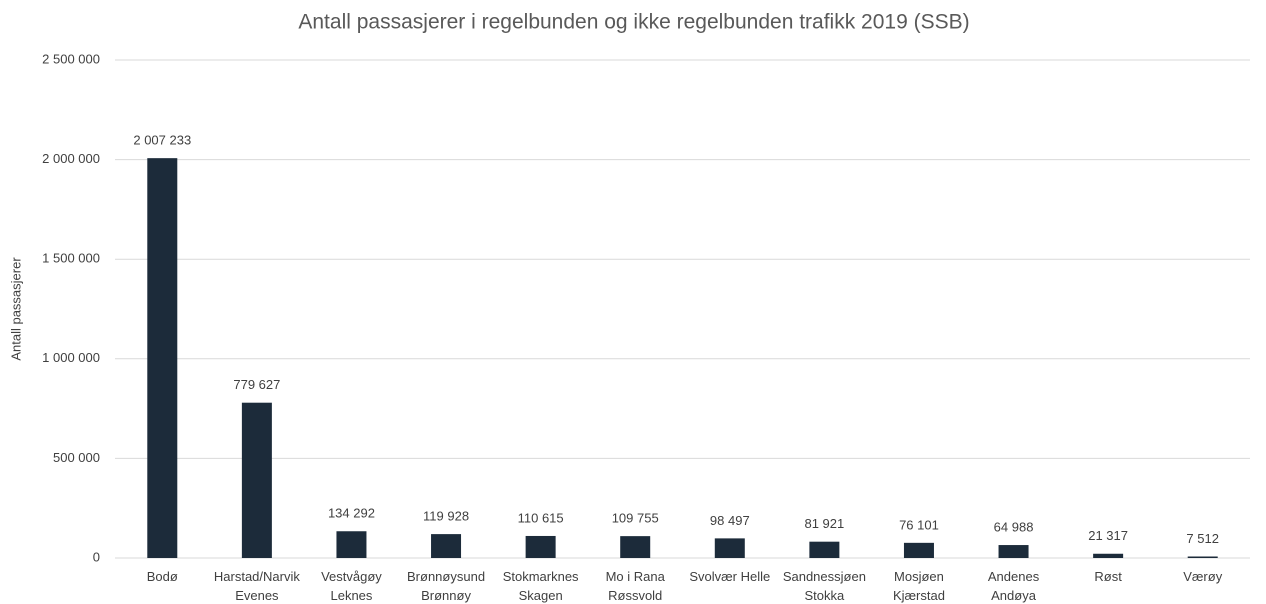  What do you see at coordinates (919, 586) in the screenshot?
I see `x-tick-label: Mosjøen Kjærstad` at bounding box center [919, 586].